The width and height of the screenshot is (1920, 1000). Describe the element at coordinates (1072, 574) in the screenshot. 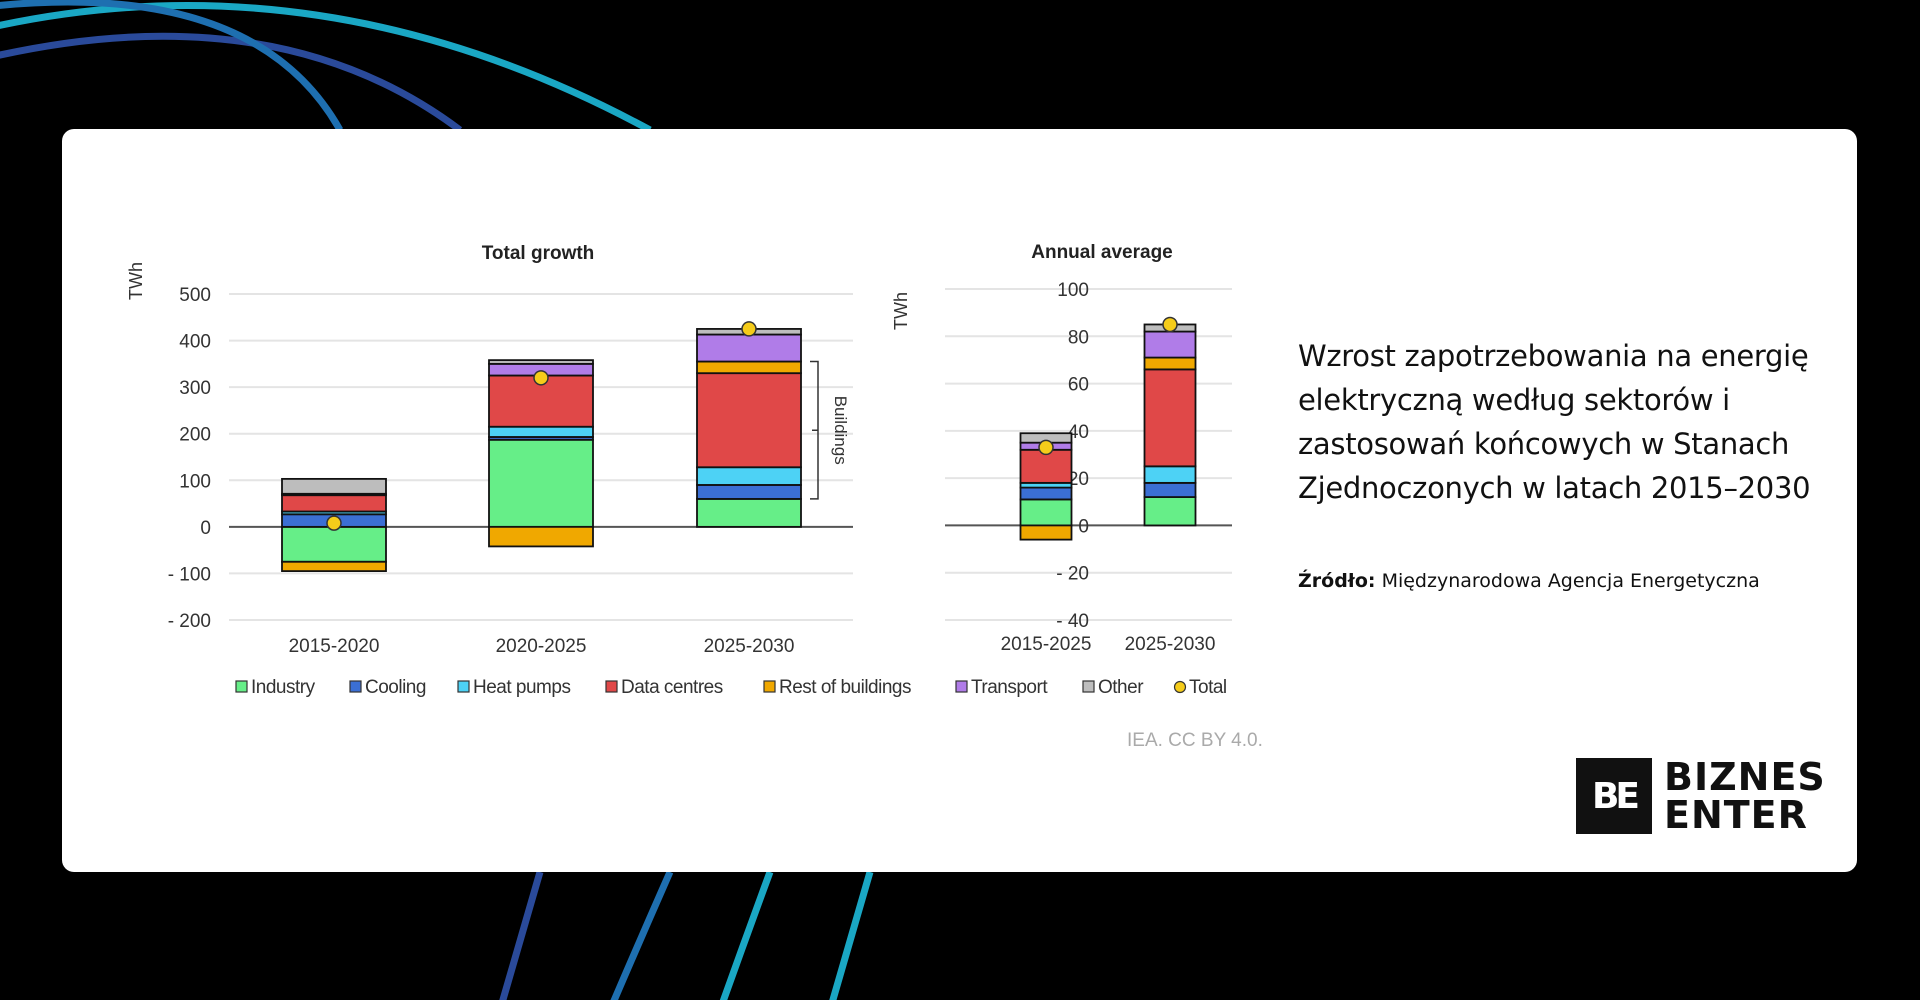

I see `y-tick-label: - 20` at that location.